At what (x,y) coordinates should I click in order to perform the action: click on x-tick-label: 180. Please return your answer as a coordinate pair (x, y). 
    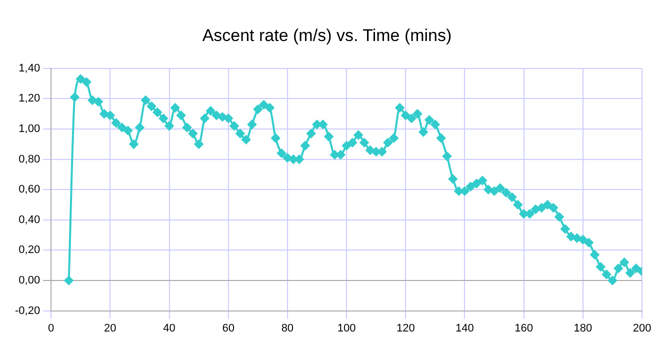
    Looking at the image, I should click on (583, 328).